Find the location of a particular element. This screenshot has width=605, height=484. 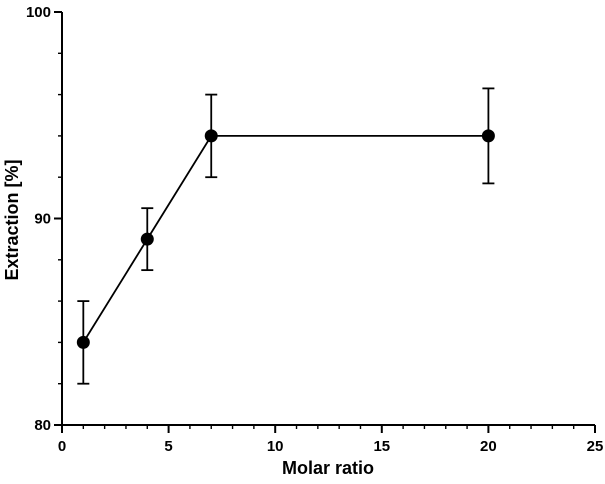

y-axis-label: Extraction [%] is located at coordinates (12, 219).